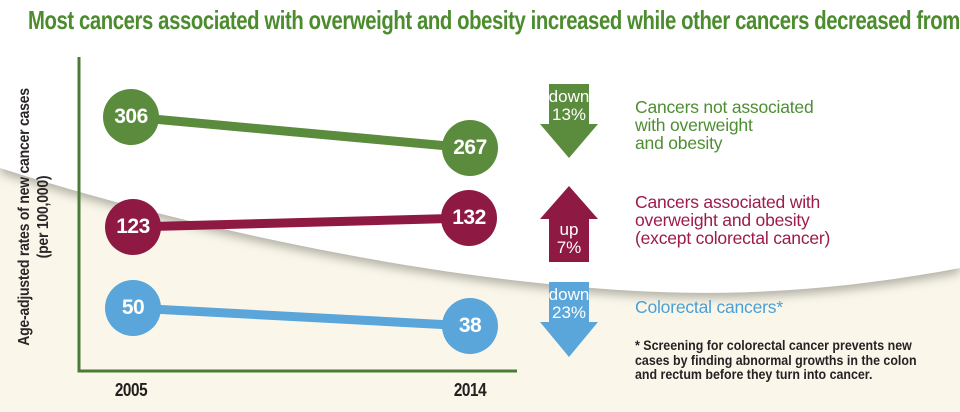 The width and height of the screenshot is (960, 412). What do you see at coordinates (470, 148) in the screenshot?
I see `data-point-green-2014: 267` at bounding box center [470, 148].